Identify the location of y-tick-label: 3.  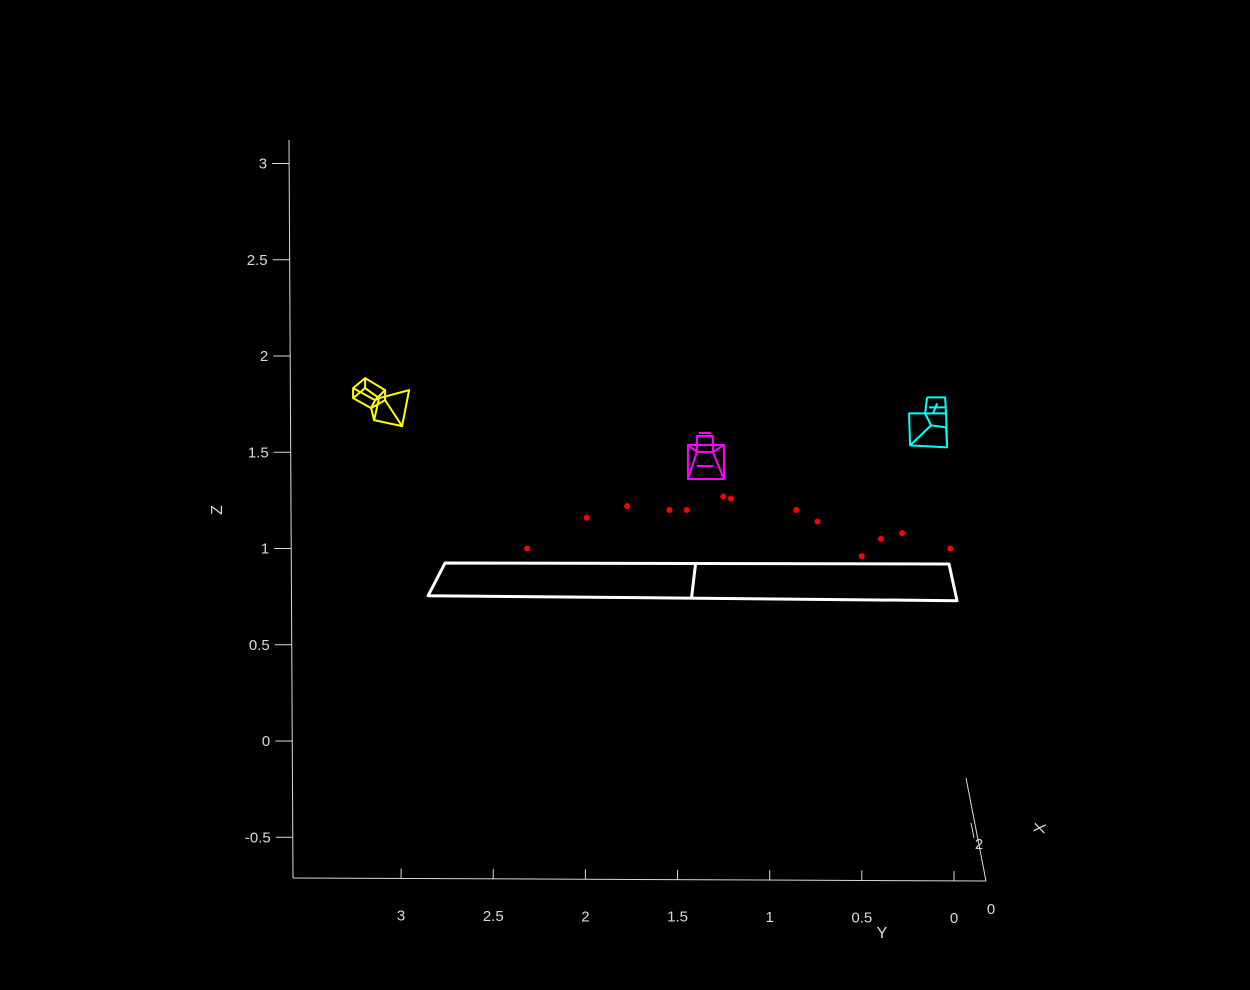
(401, 915).